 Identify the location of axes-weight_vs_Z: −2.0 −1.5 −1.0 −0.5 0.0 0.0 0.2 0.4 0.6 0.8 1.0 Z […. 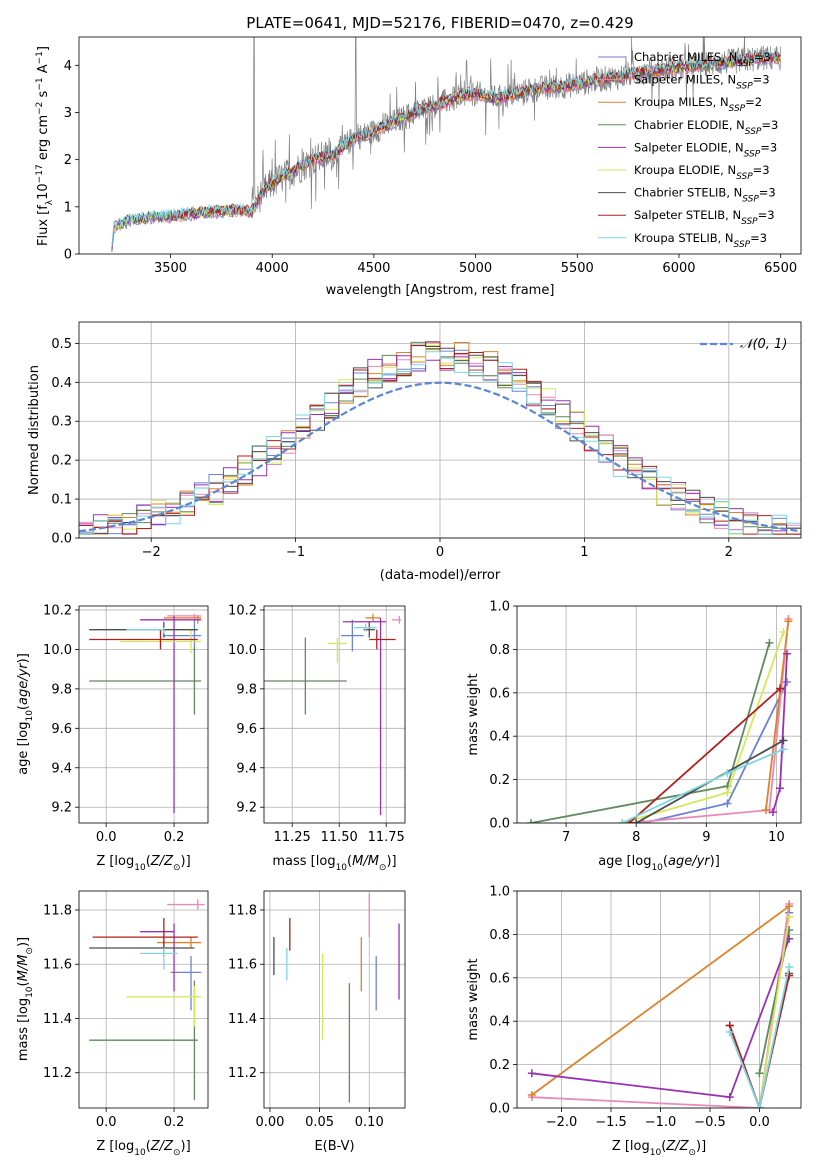
(634, 1021).